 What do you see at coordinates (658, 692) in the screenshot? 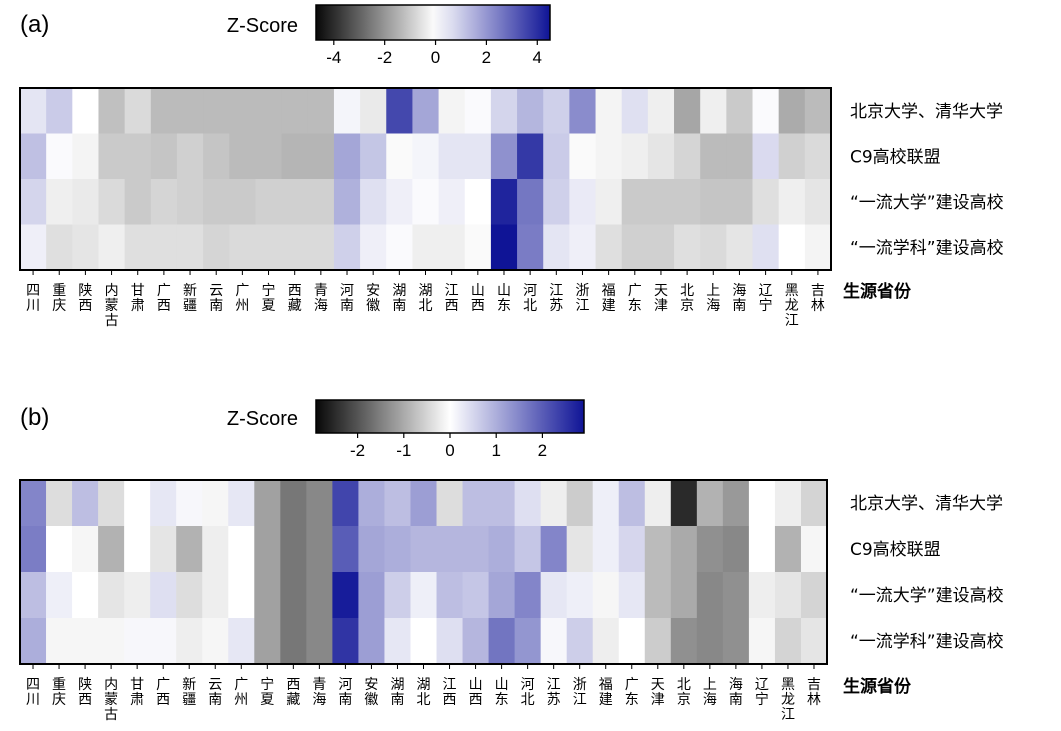
I see `col-label: 天津` at bounding box center [658, 692].